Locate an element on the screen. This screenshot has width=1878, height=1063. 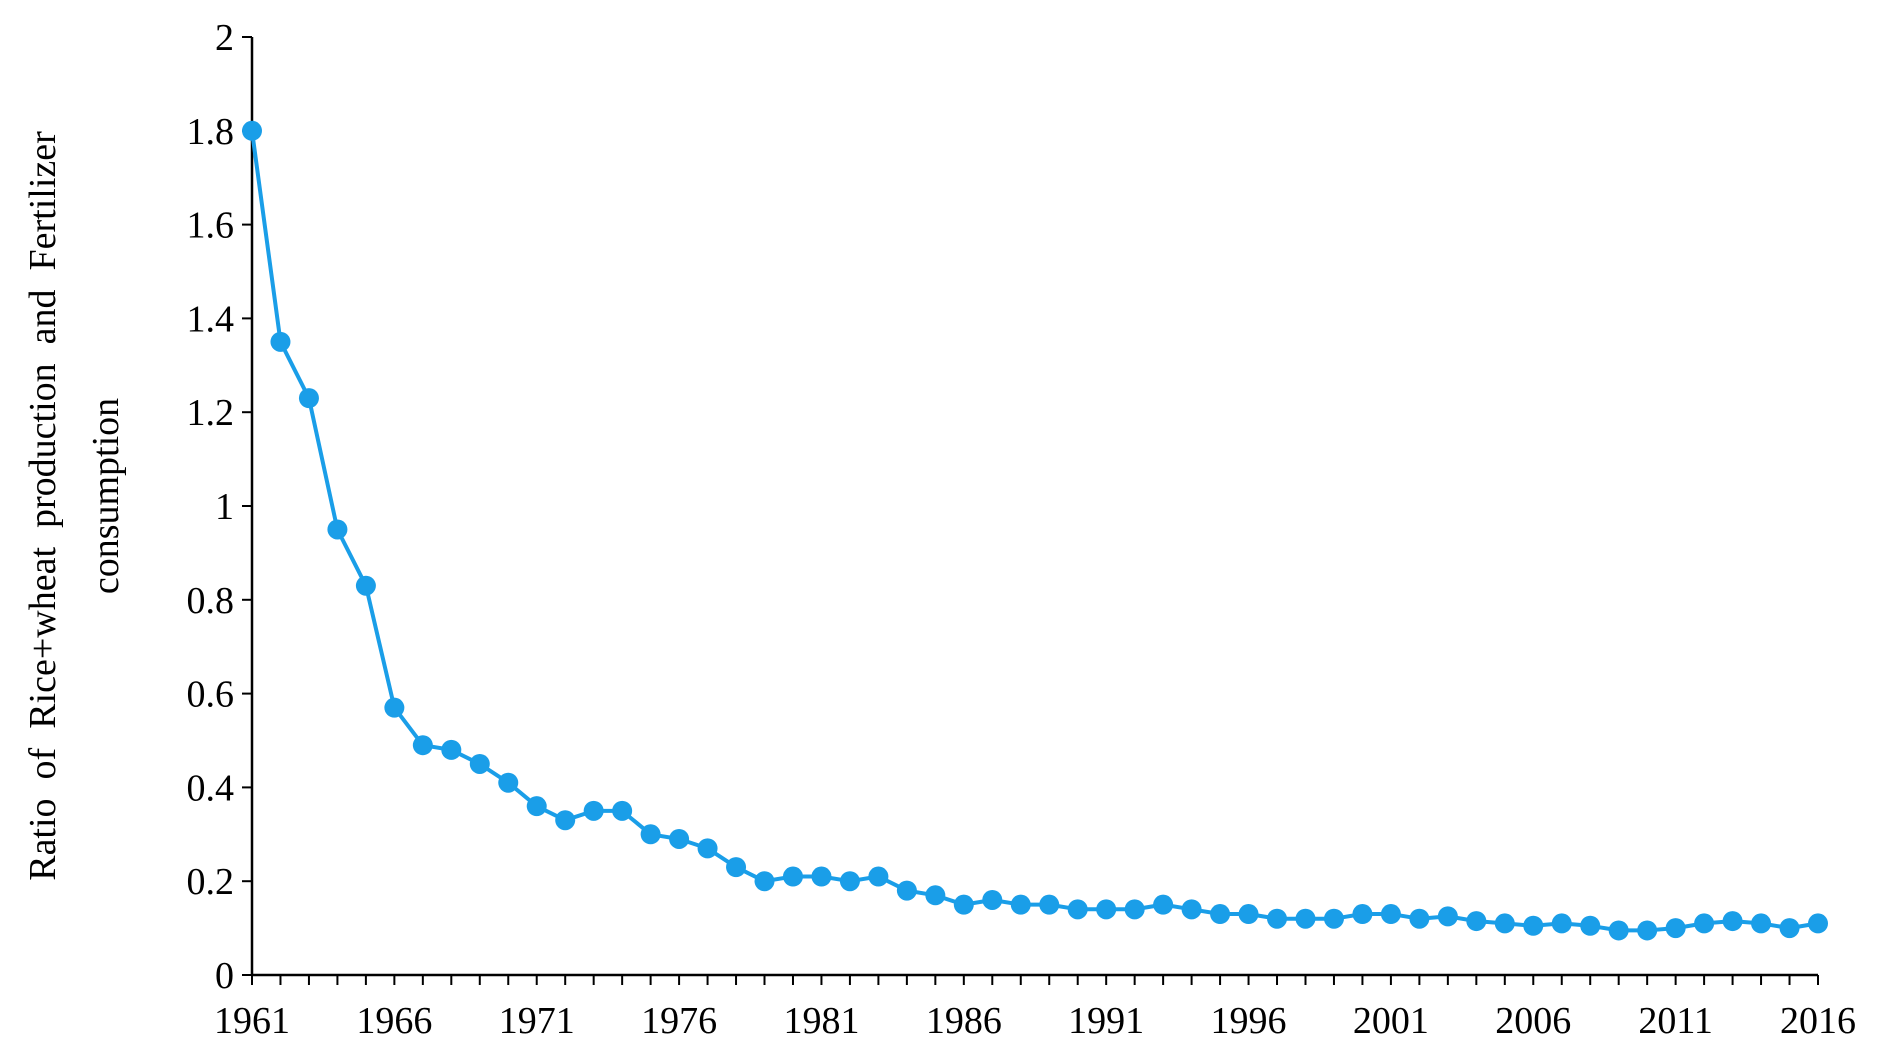
y-tick-label: 2 is located at coordinates (224, 38).